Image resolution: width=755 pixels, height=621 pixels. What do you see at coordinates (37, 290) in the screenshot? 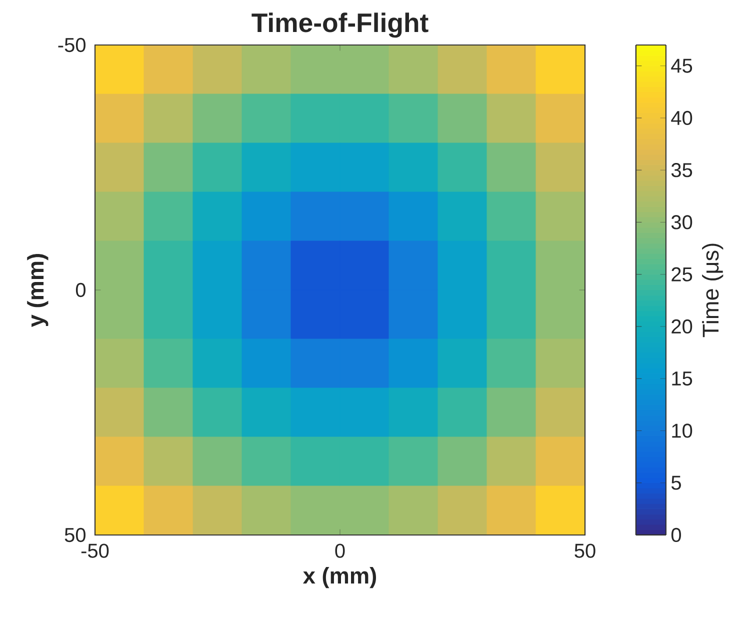
I see `y-axis-title: y (mm)` at bounding box center [37, 290].